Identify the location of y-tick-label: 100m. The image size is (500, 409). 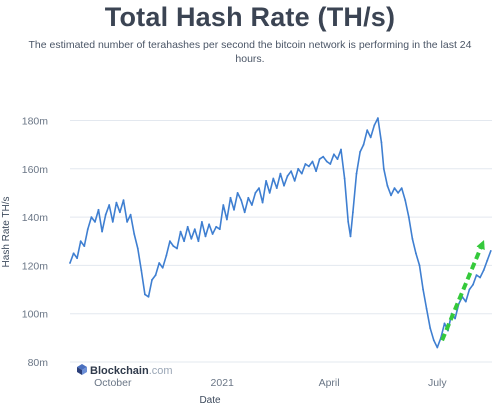
(35, 315).